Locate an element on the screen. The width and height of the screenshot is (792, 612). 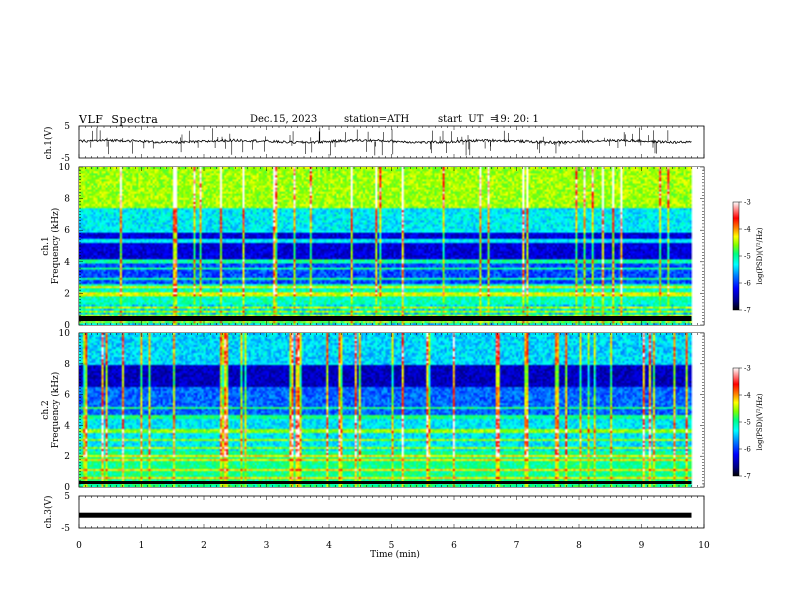
colorbar-ticks: -3 -4 -5 -6 -7 -3 -4 -5 -6 -7 is located at coordinates (745, 340).